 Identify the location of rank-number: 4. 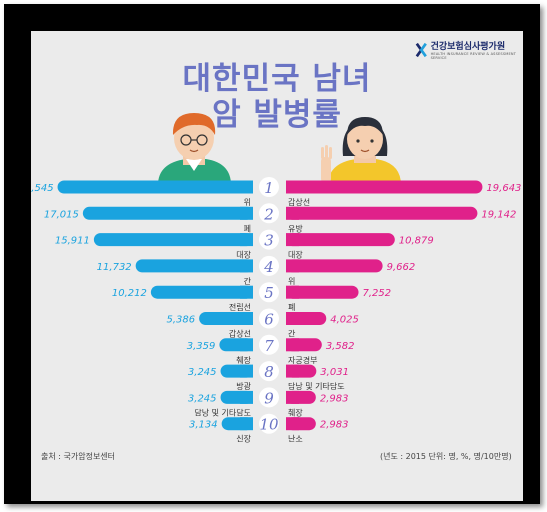
(268, 267).